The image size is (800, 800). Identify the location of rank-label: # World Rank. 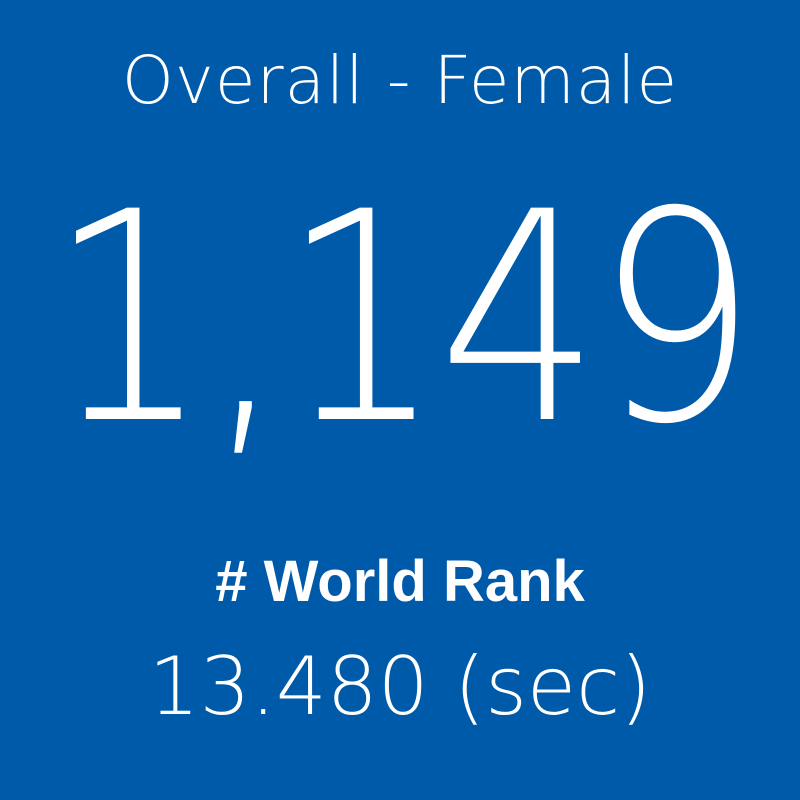
(400, 581).